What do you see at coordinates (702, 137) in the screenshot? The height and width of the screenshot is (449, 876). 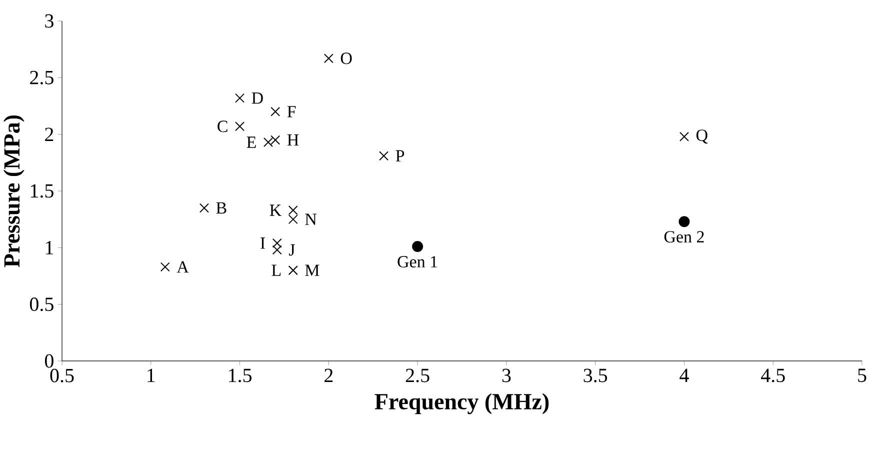 I see `annotation: Q` at bounding box center [702, 137].